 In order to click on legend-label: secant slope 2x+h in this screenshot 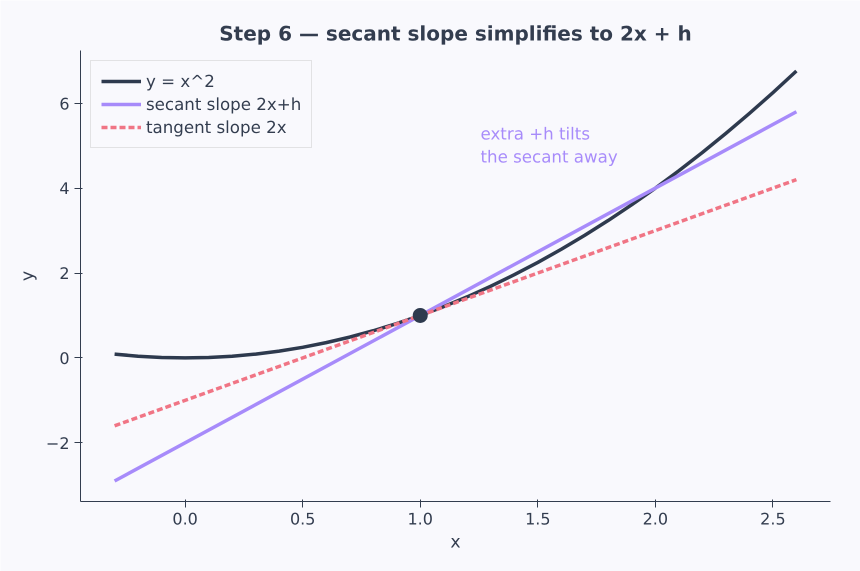, I will do `click(224, 104)`.